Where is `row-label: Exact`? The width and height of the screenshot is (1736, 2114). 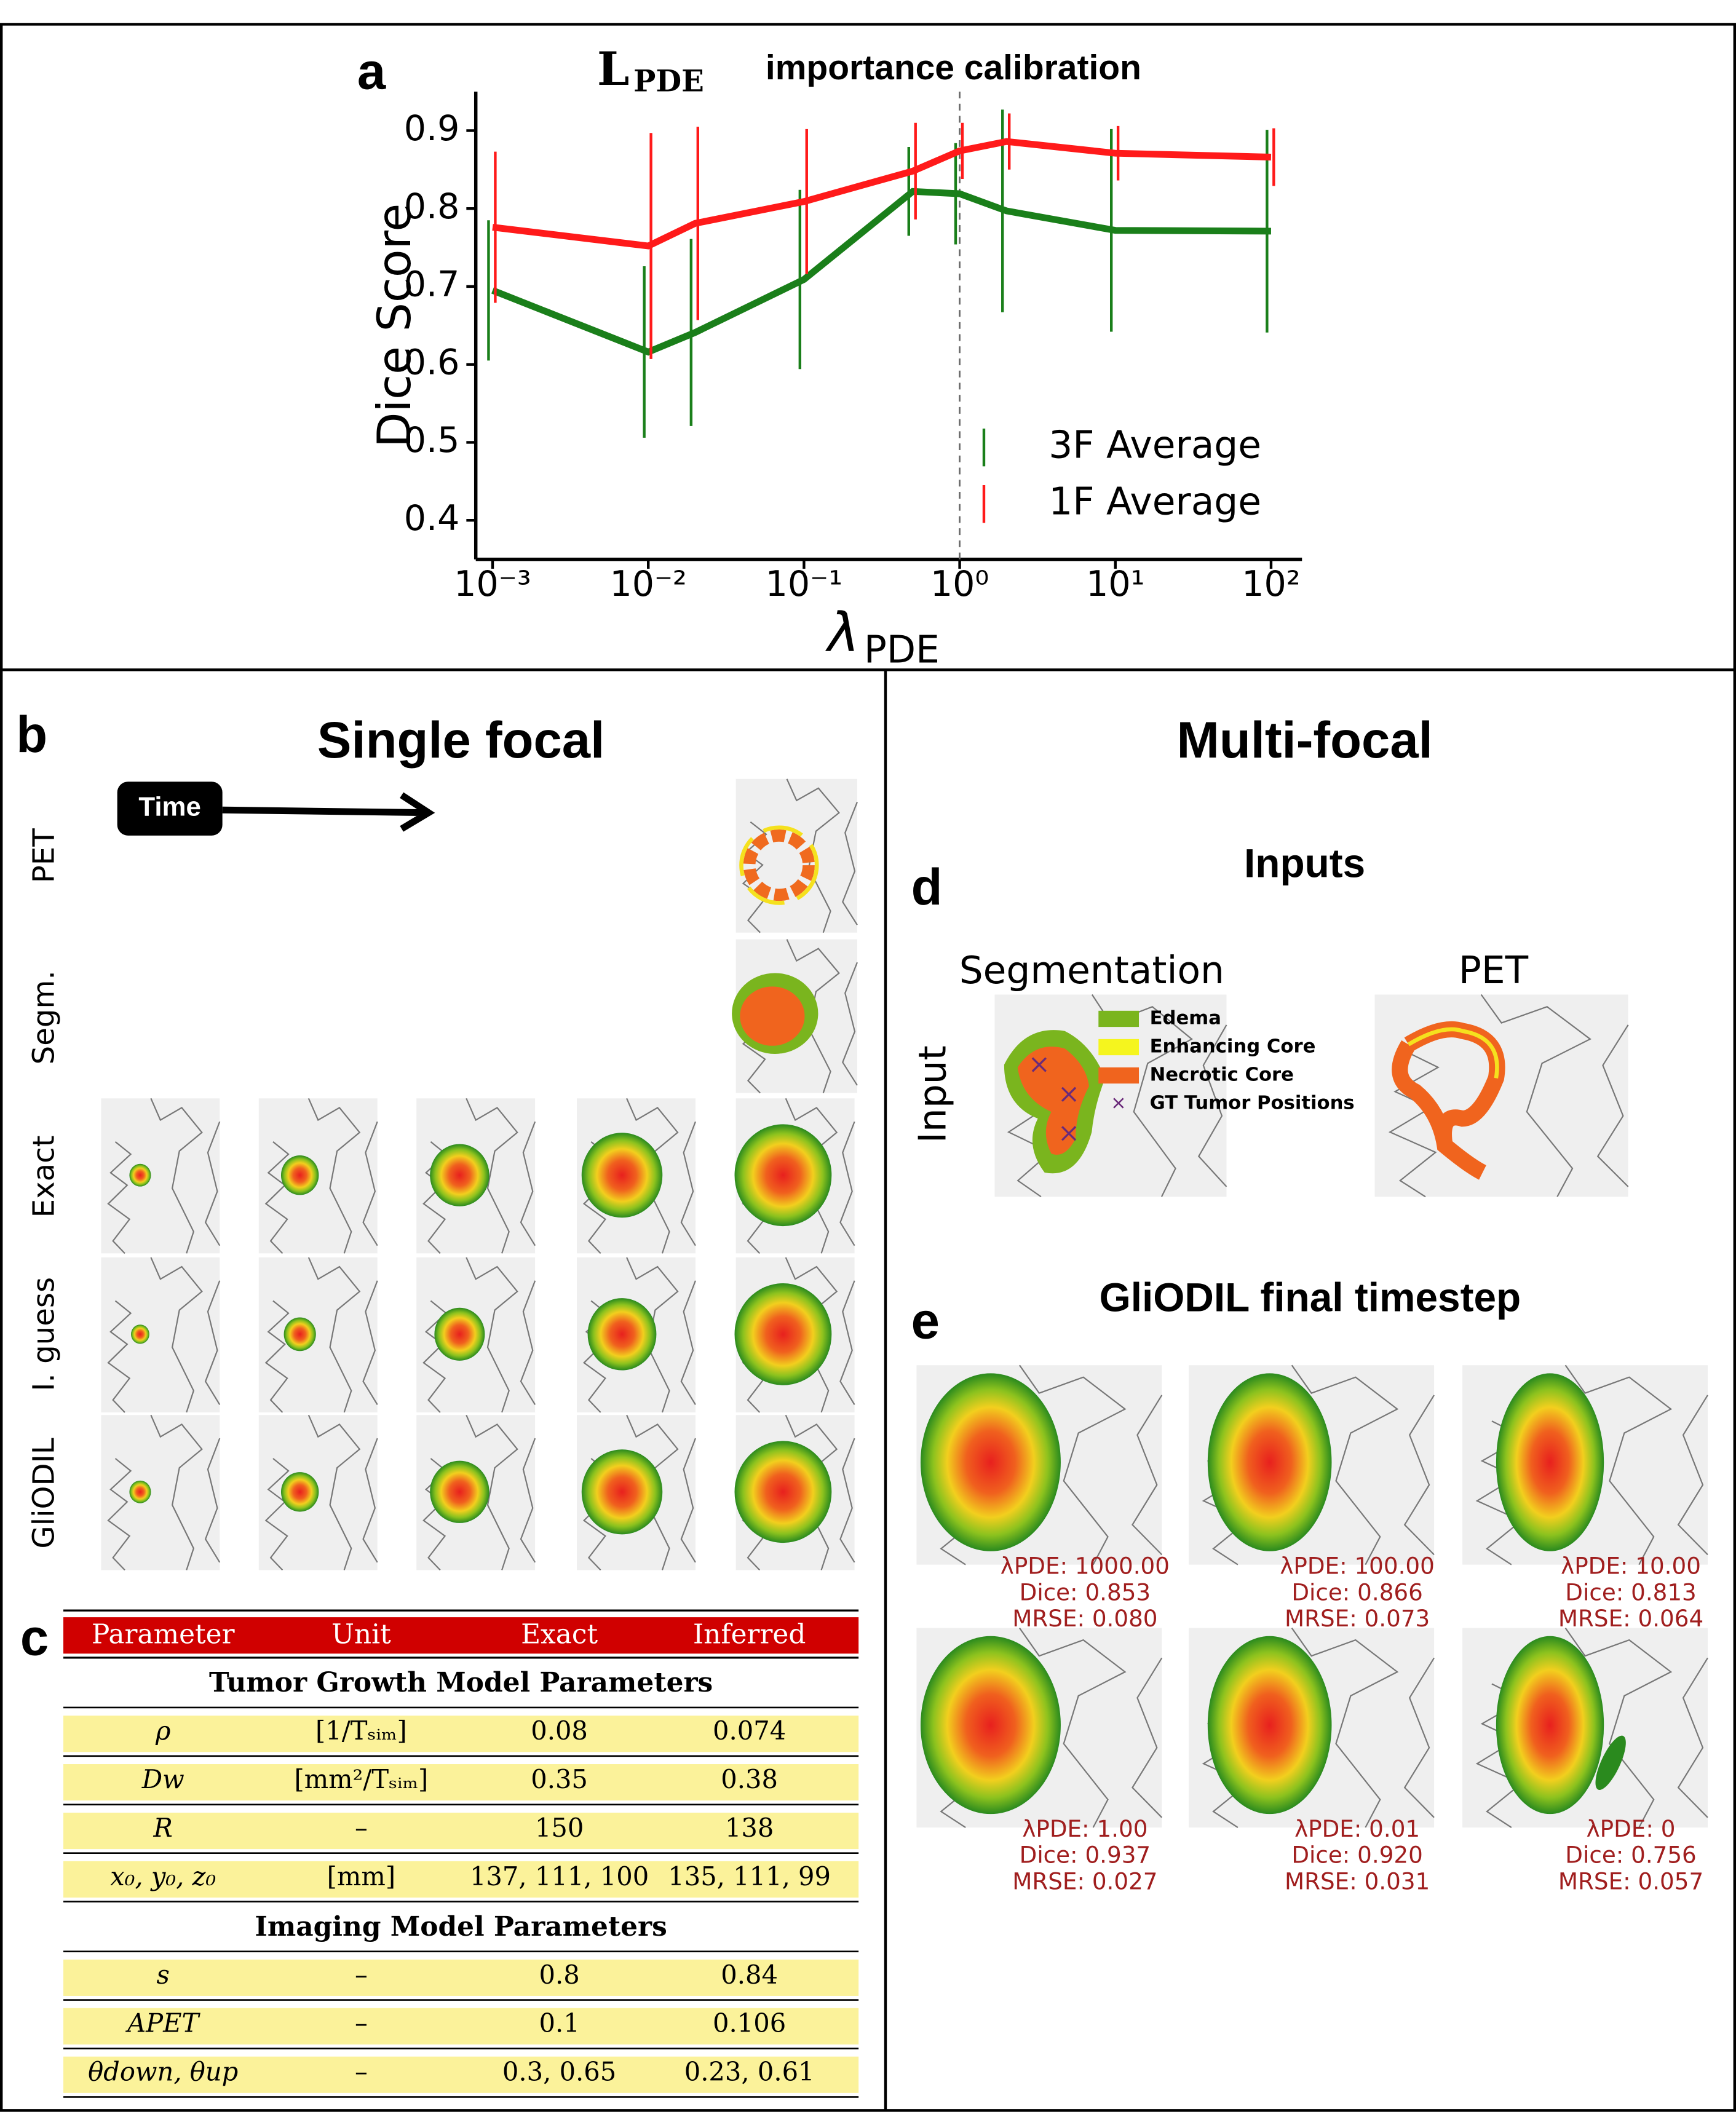 row-label: Exact is located at coordinates (44, 1176).